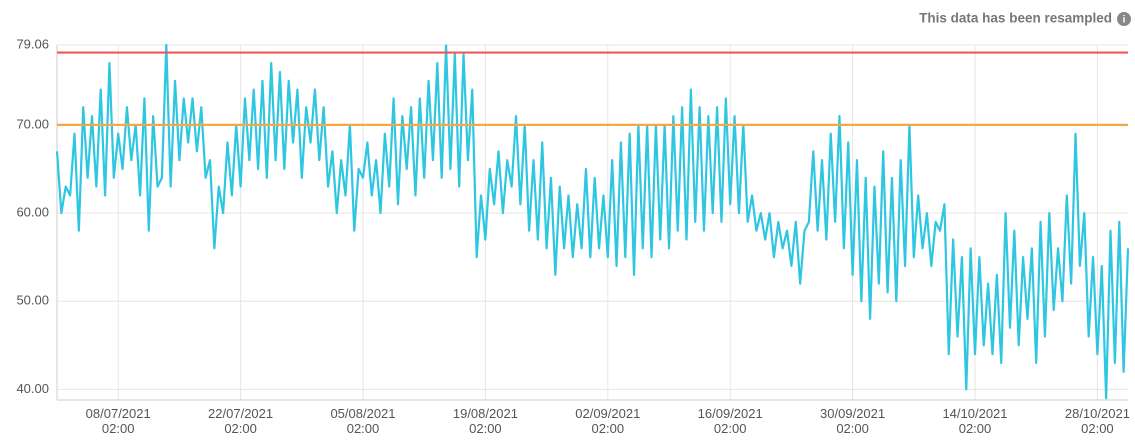  I want to click on x-tick-label: 19/08/2021 02:00, so click(485, 420).